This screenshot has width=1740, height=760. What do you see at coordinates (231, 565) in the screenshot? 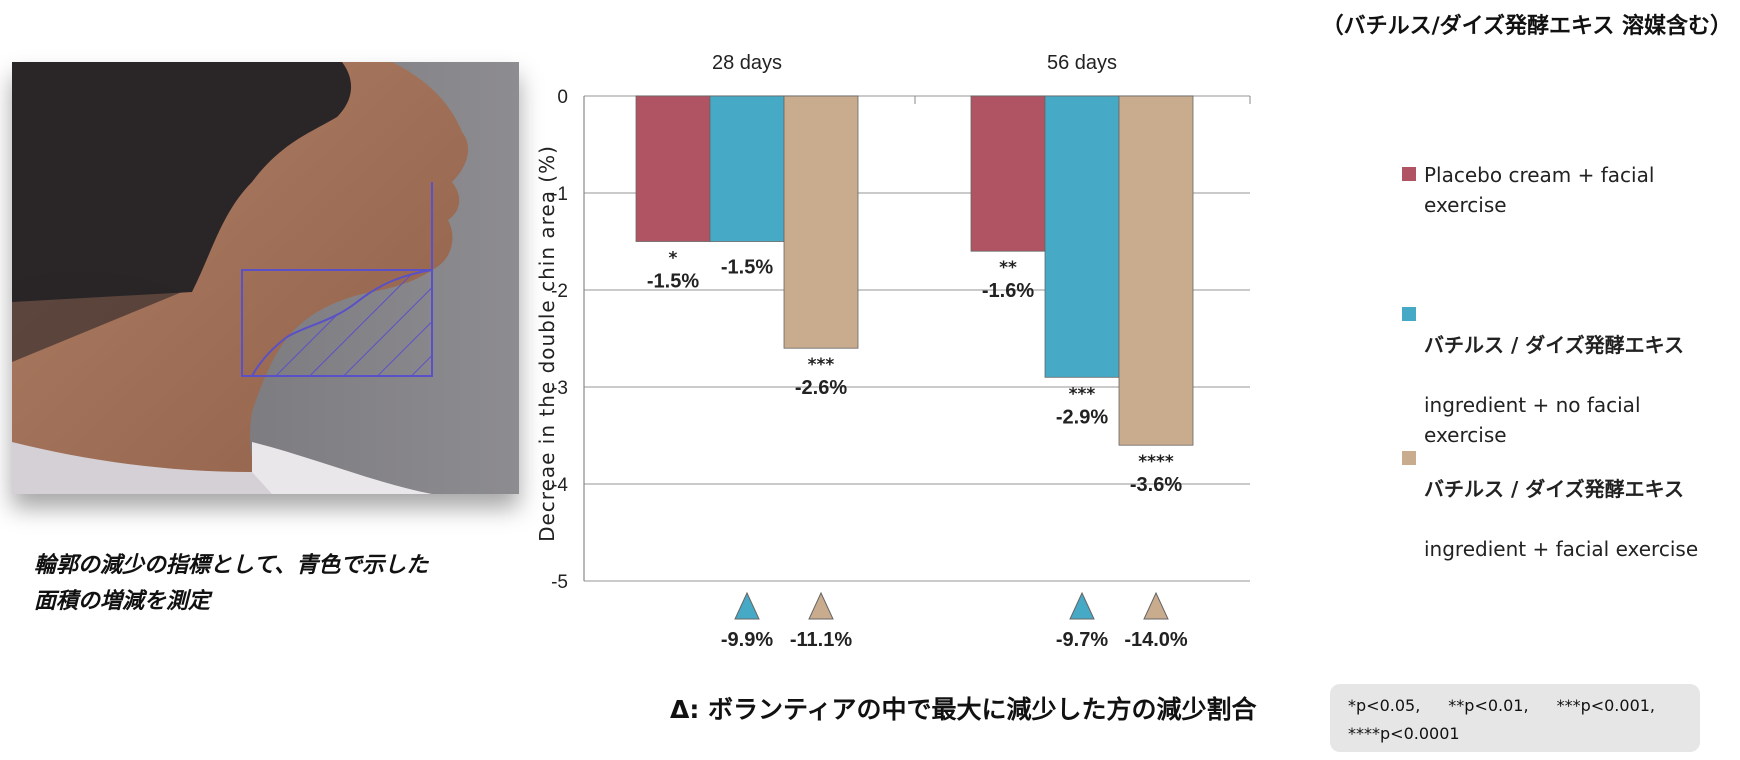
I see `caption-line-1: 輪郭の減少の指標として、青色で示した` at bounding box center [231, 565].